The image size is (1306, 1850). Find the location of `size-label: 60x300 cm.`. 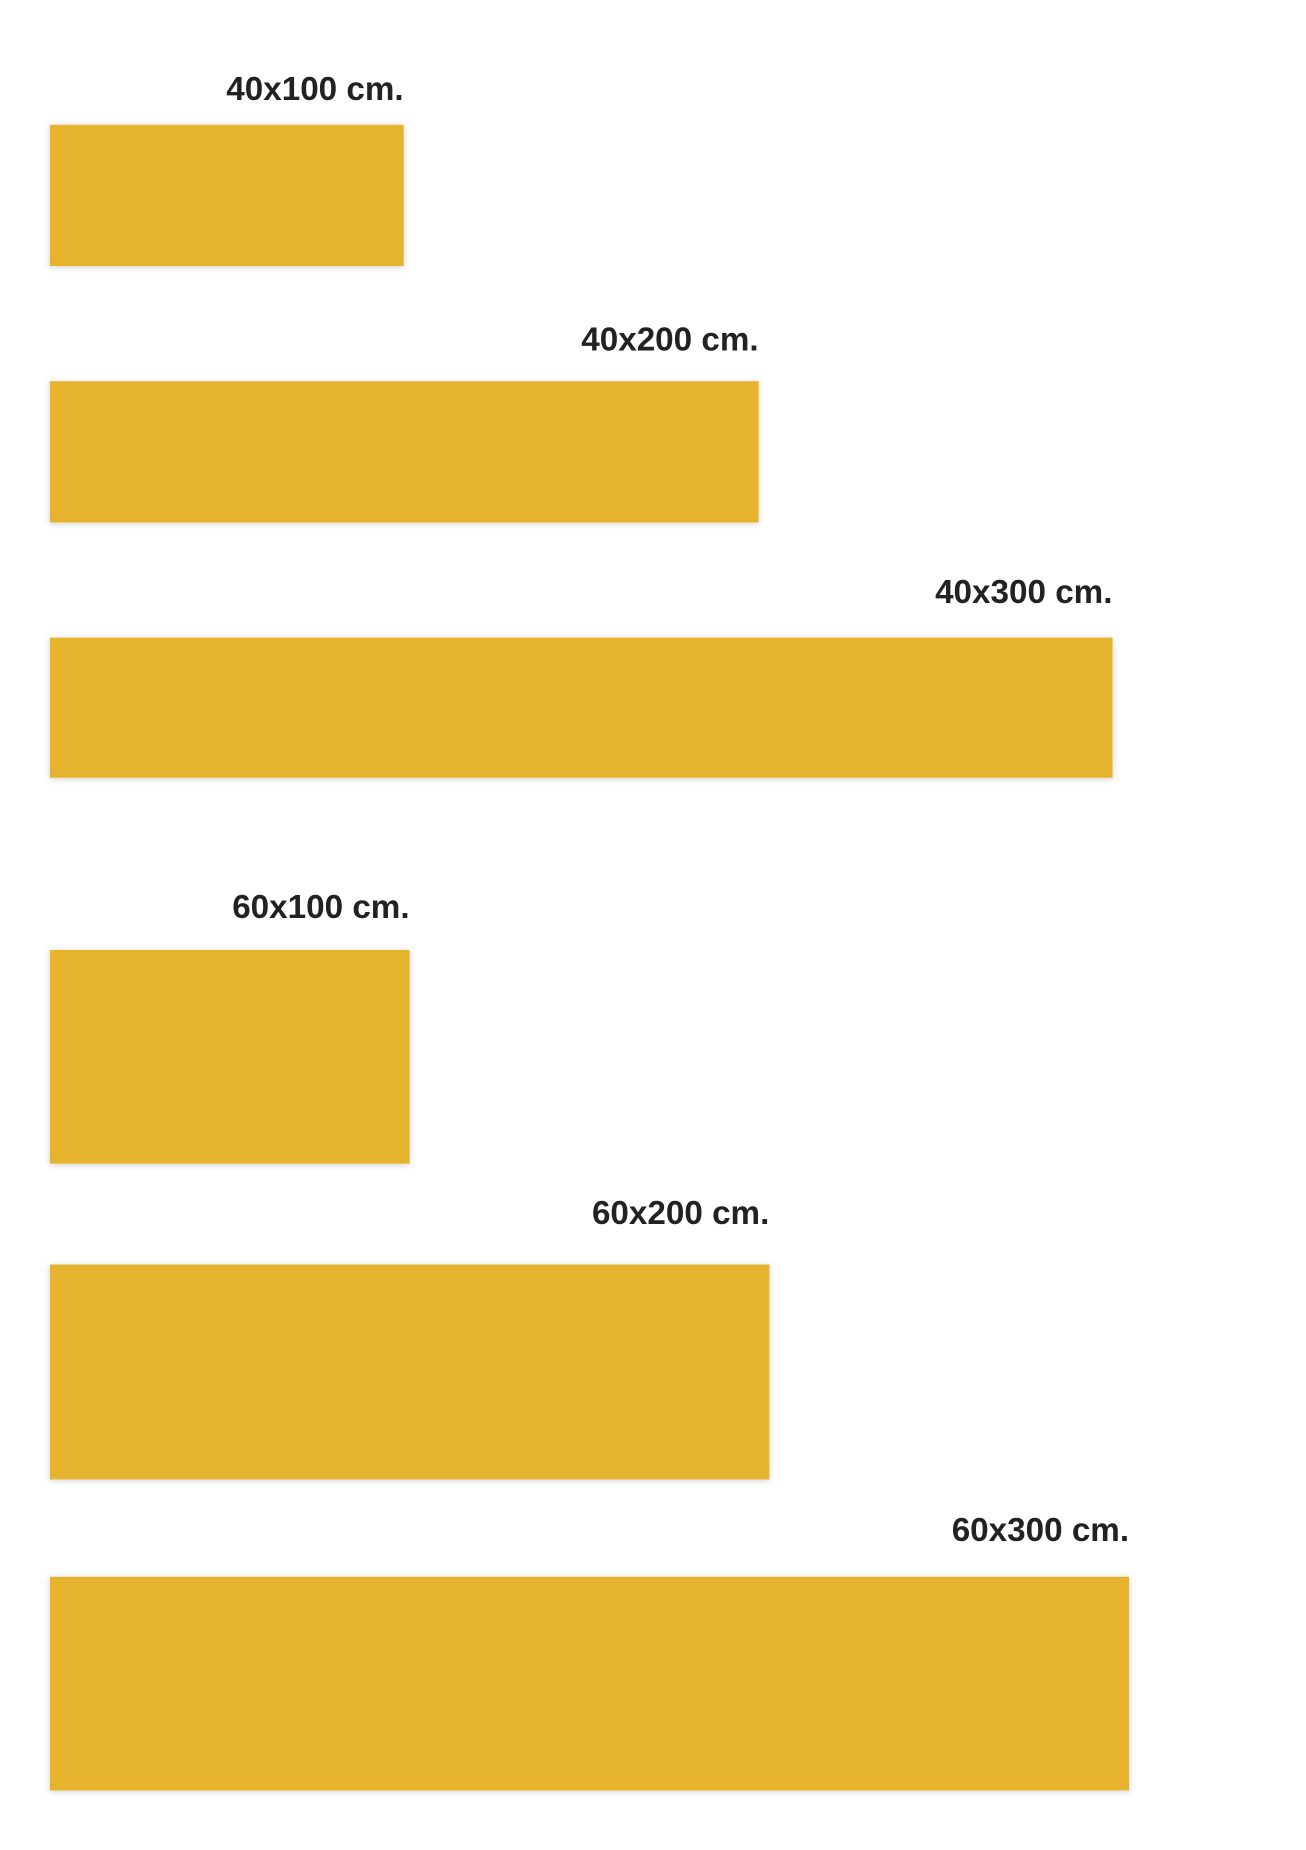

size-label: 60x300 cm. is located at coordinates (1040, 1530).